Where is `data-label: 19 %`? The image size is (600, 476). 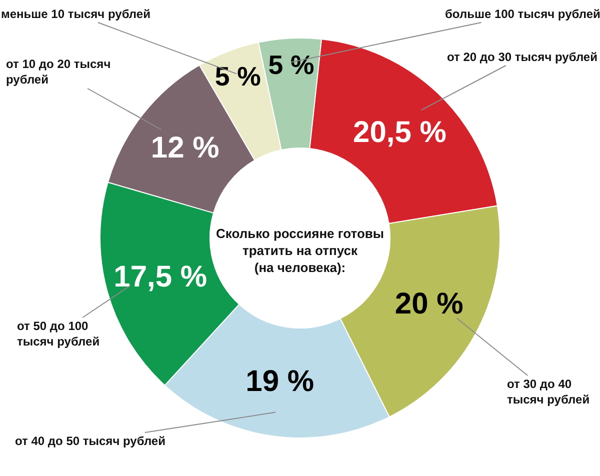 data-label: 19 % is located at coordinates (280, 381).